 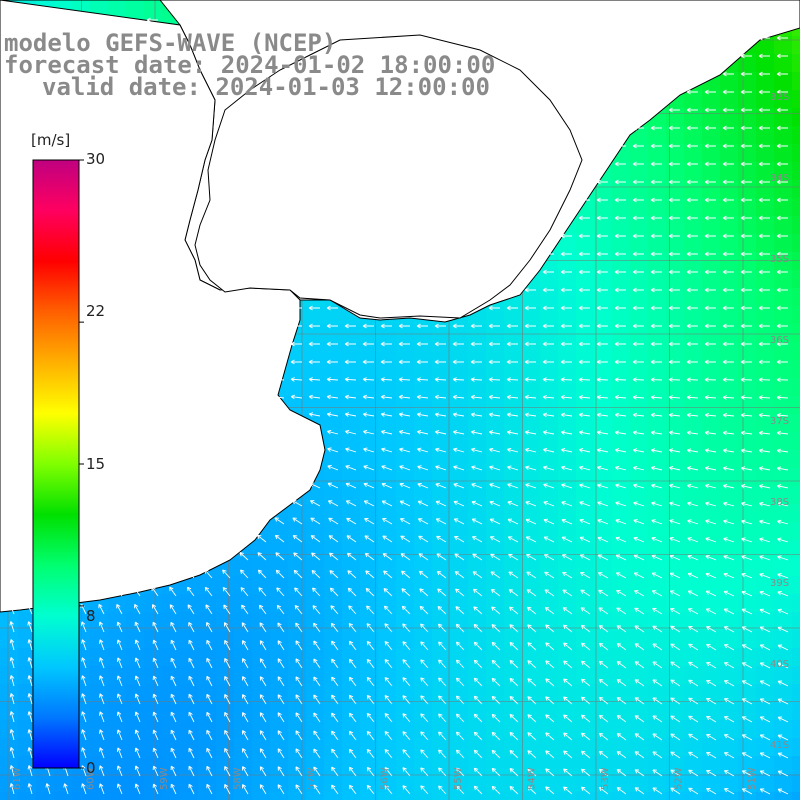 I want to click on longitude-label: 60W, so click(x=91, y=778).